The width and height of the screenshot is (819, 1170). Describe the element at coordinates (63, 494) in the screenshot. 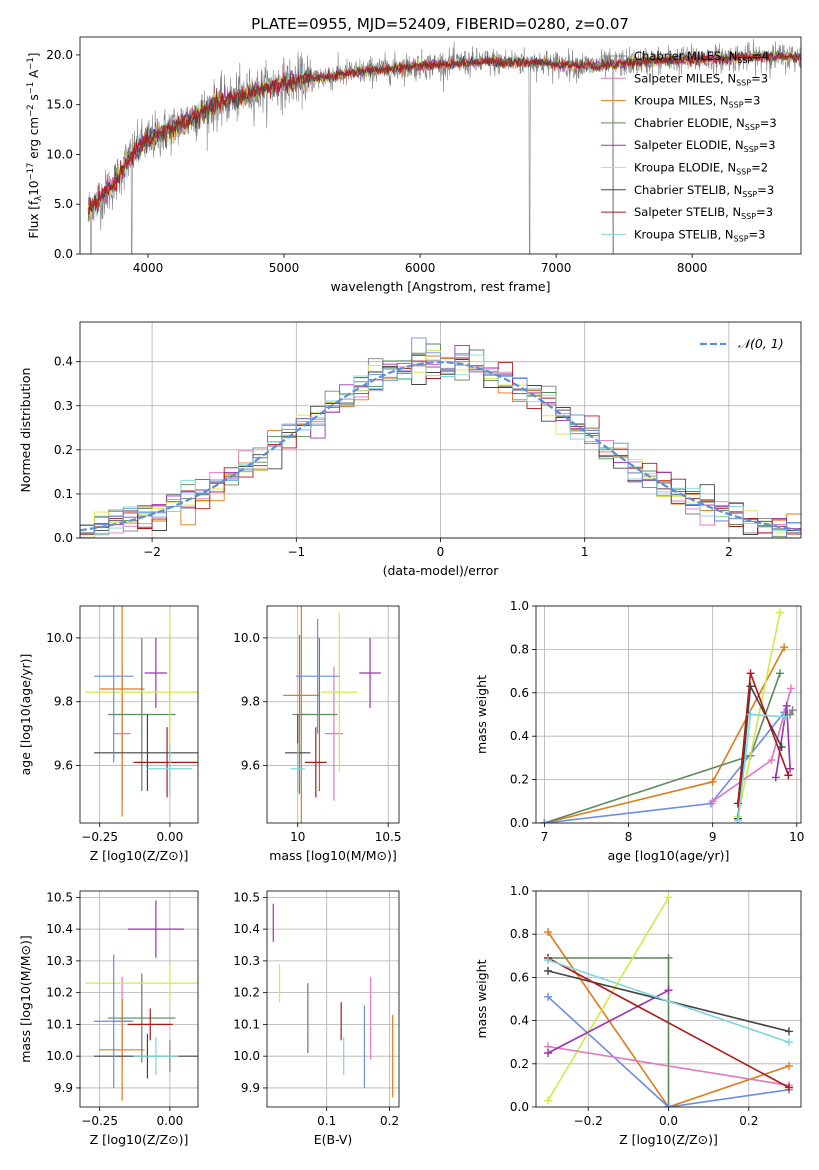

I see `y-tick-label: 0.1` at that location.